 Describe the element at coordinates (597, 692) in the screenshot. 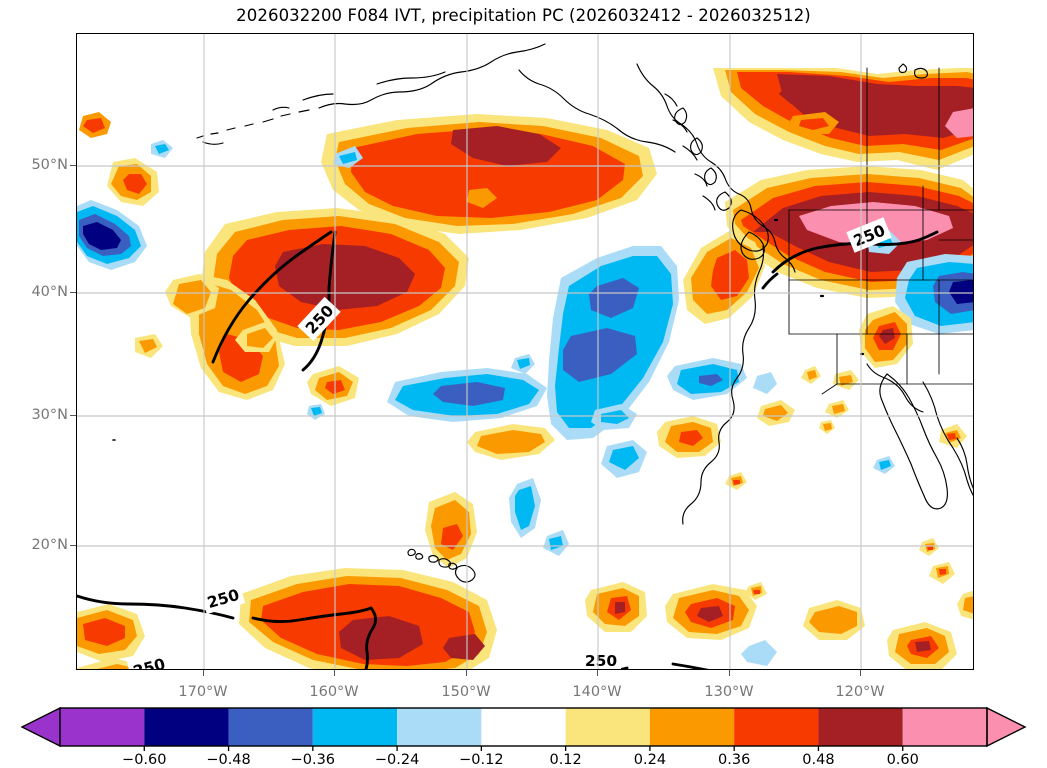

I see `x-tick-label: 140°W` at that location.